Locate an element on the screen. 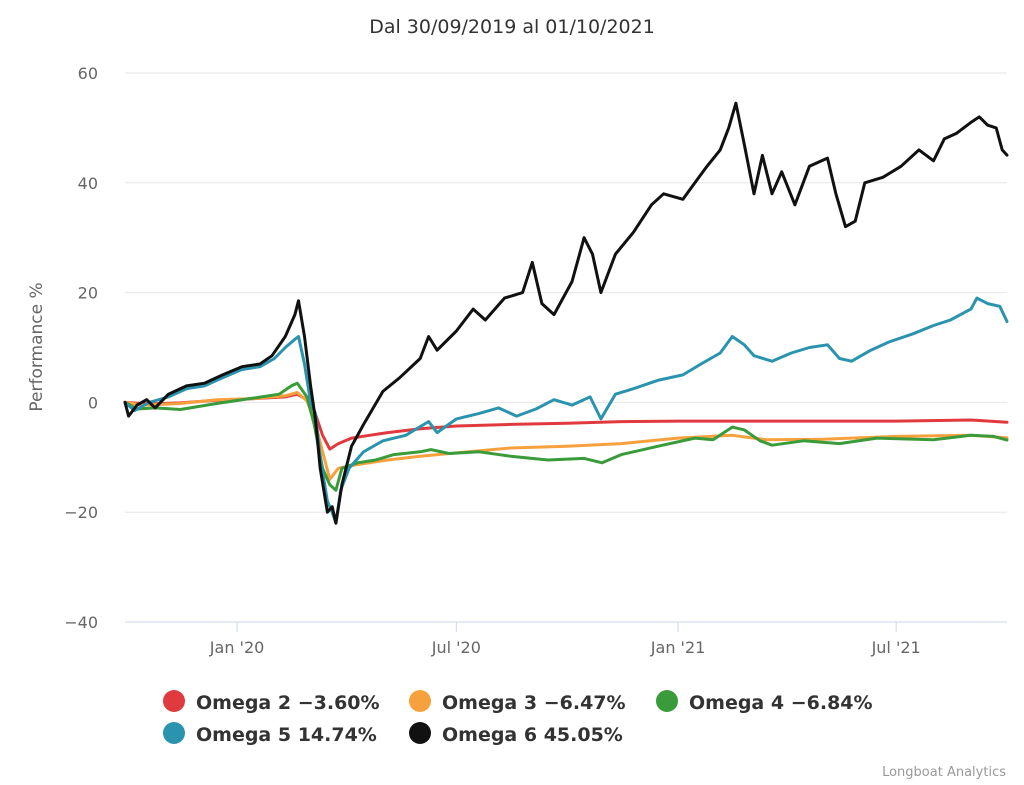  legend-item-omega-4: Omega 4 −6.84% is located at coordinates (764, 702).